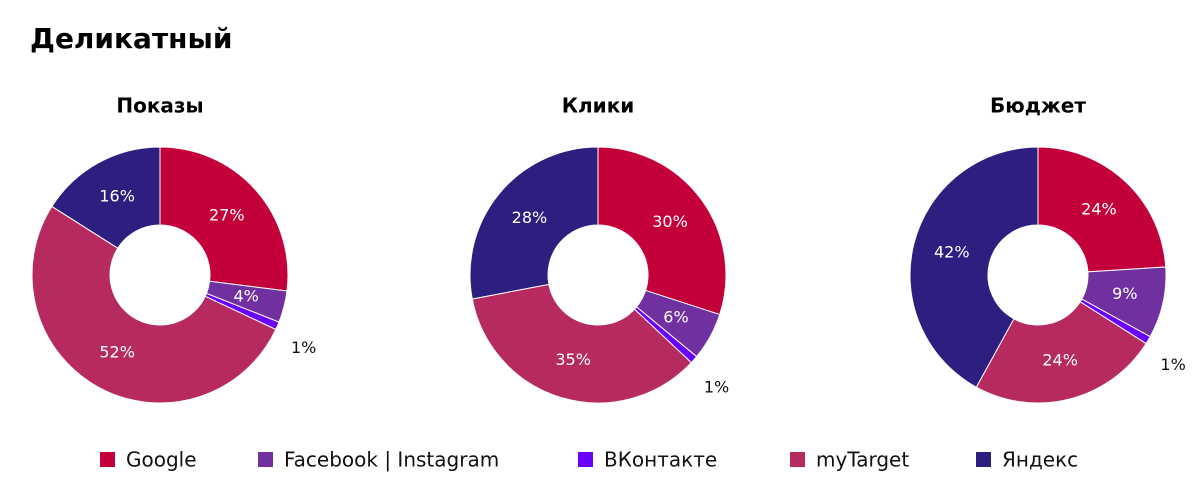 The height and width of the screenshot is (500, 1200). What do you see at coordinates (862, 460) in the screenshot?
I see `legend-label: myTarget` at bounding box center [862, 460].